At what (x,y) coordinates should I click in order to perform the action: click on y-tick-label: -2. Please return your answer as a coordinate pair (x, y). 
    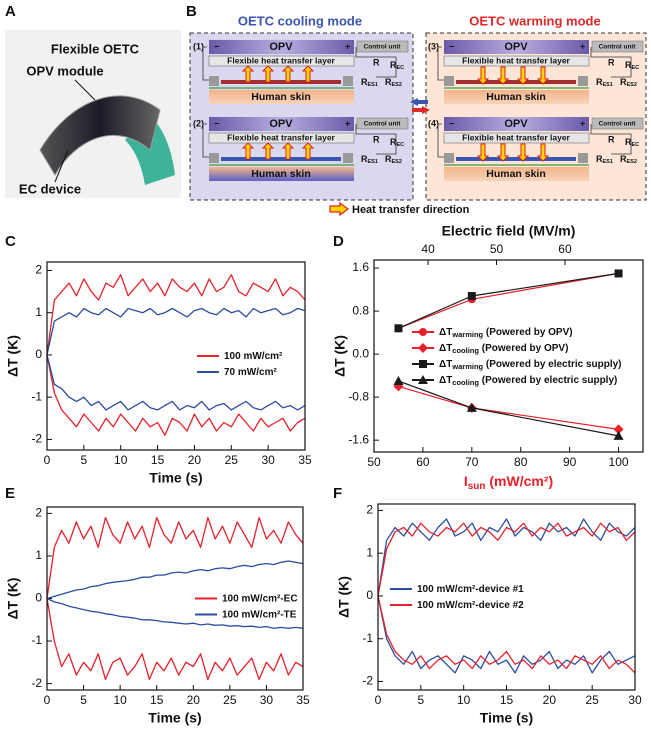
    Looking at the image, I should click on (36, 683).